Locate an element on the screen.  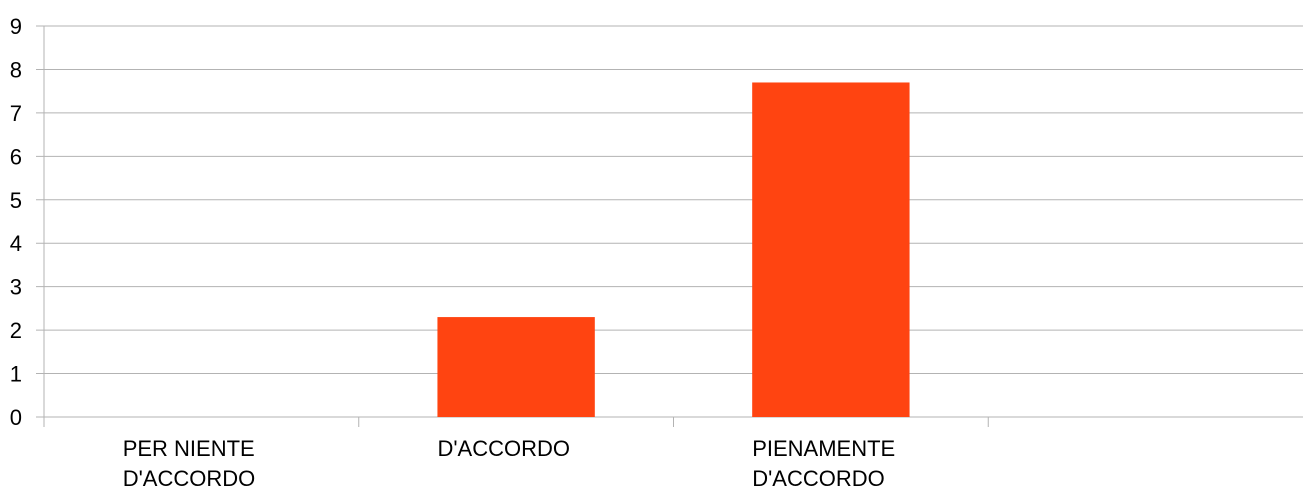
y-tick-label: 0 is located at coordinates (16, 417).